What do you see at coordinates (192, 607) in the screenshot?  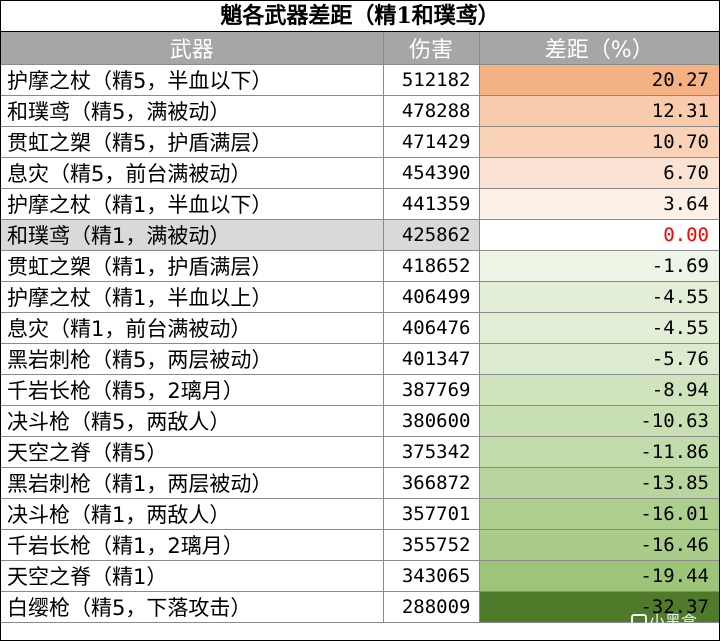 I see `weapon-cell: 白缨枪（精5，下落攻击）` at bounding box center [192, 607].